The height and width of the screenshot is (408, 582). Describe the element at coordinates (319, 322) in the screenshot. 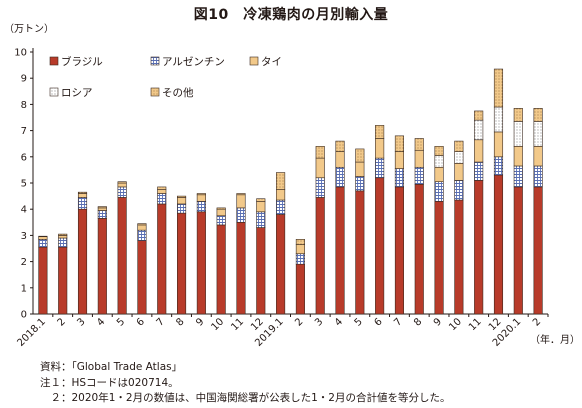

I see `x-tick-label: 3` at that location.